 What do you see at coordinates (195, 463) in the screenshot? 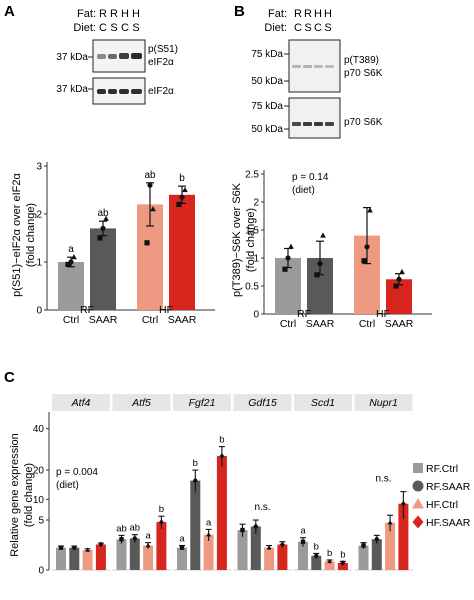
I see `chart-c-letter-2-1: b` at bounding box center [195, 463].